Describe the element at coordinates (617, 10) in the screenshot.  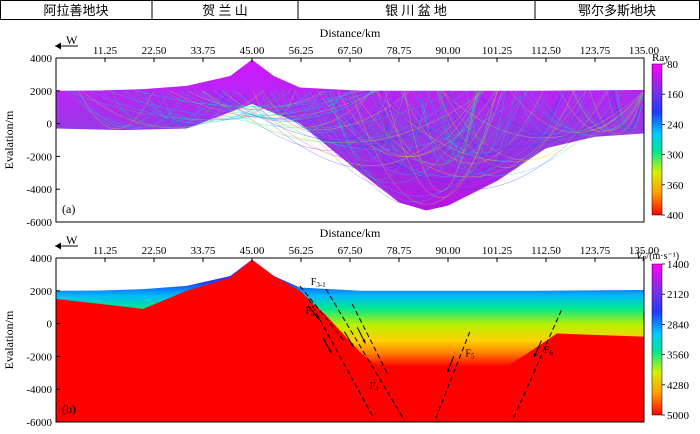
I see `region-label-ordos: 鄂尔多斯地块` at that location.